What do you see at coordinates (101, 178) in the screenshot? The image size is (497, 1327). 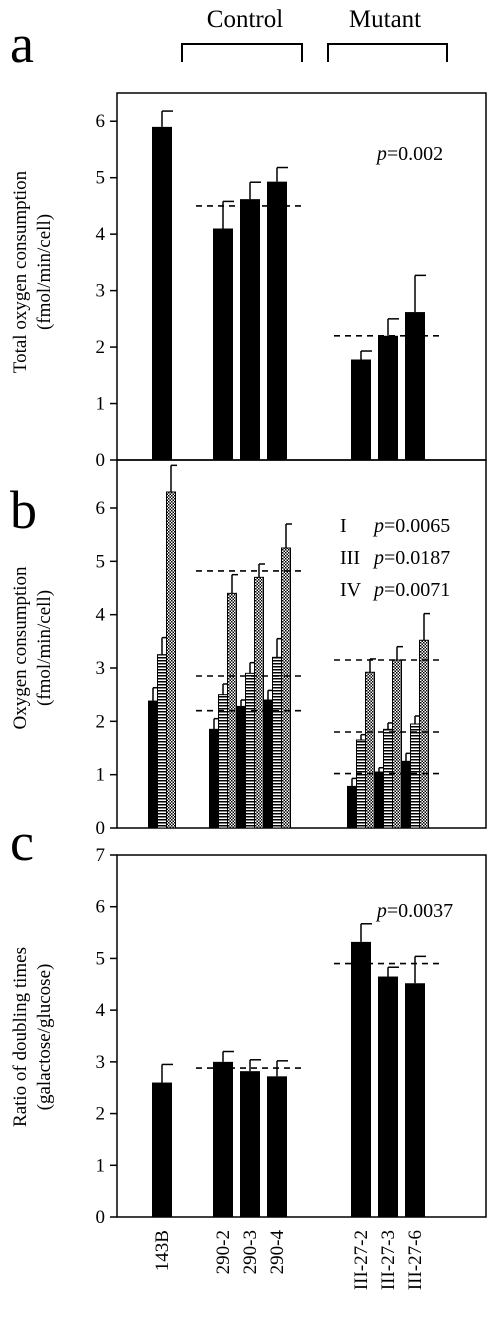 I see `panel-a-ytick-label: 5` at bounding box center [101, 178].